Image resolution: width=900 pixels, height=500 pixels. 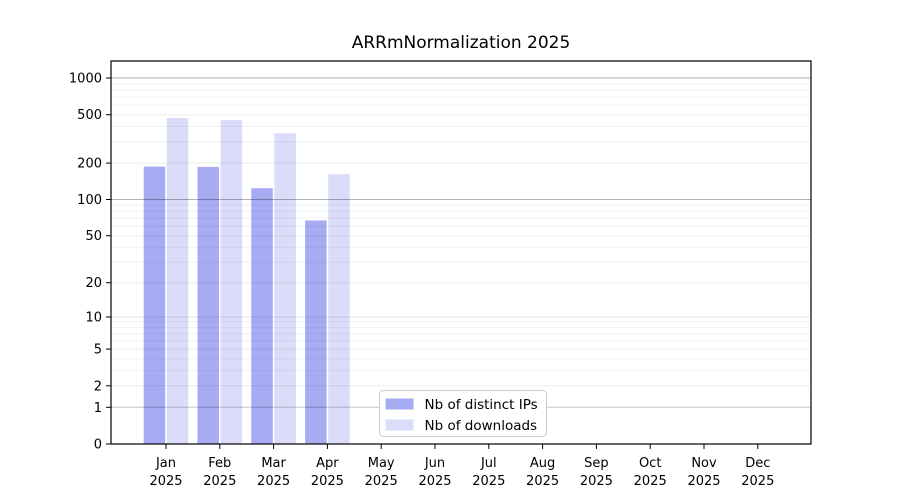 What do you see at coordinates (434, 481) in the screenshot?
I see `x-tick-label-year-jun: 2025` at bounding box center [434, 481].